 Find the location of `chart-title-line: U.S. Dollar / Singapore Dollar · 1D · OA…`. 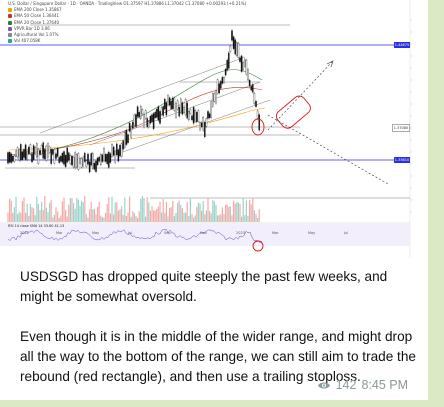

chart-title-line: U.S. Dollar / Singapore Dollar · 1D · OA… is located at coordinates (127, 3).